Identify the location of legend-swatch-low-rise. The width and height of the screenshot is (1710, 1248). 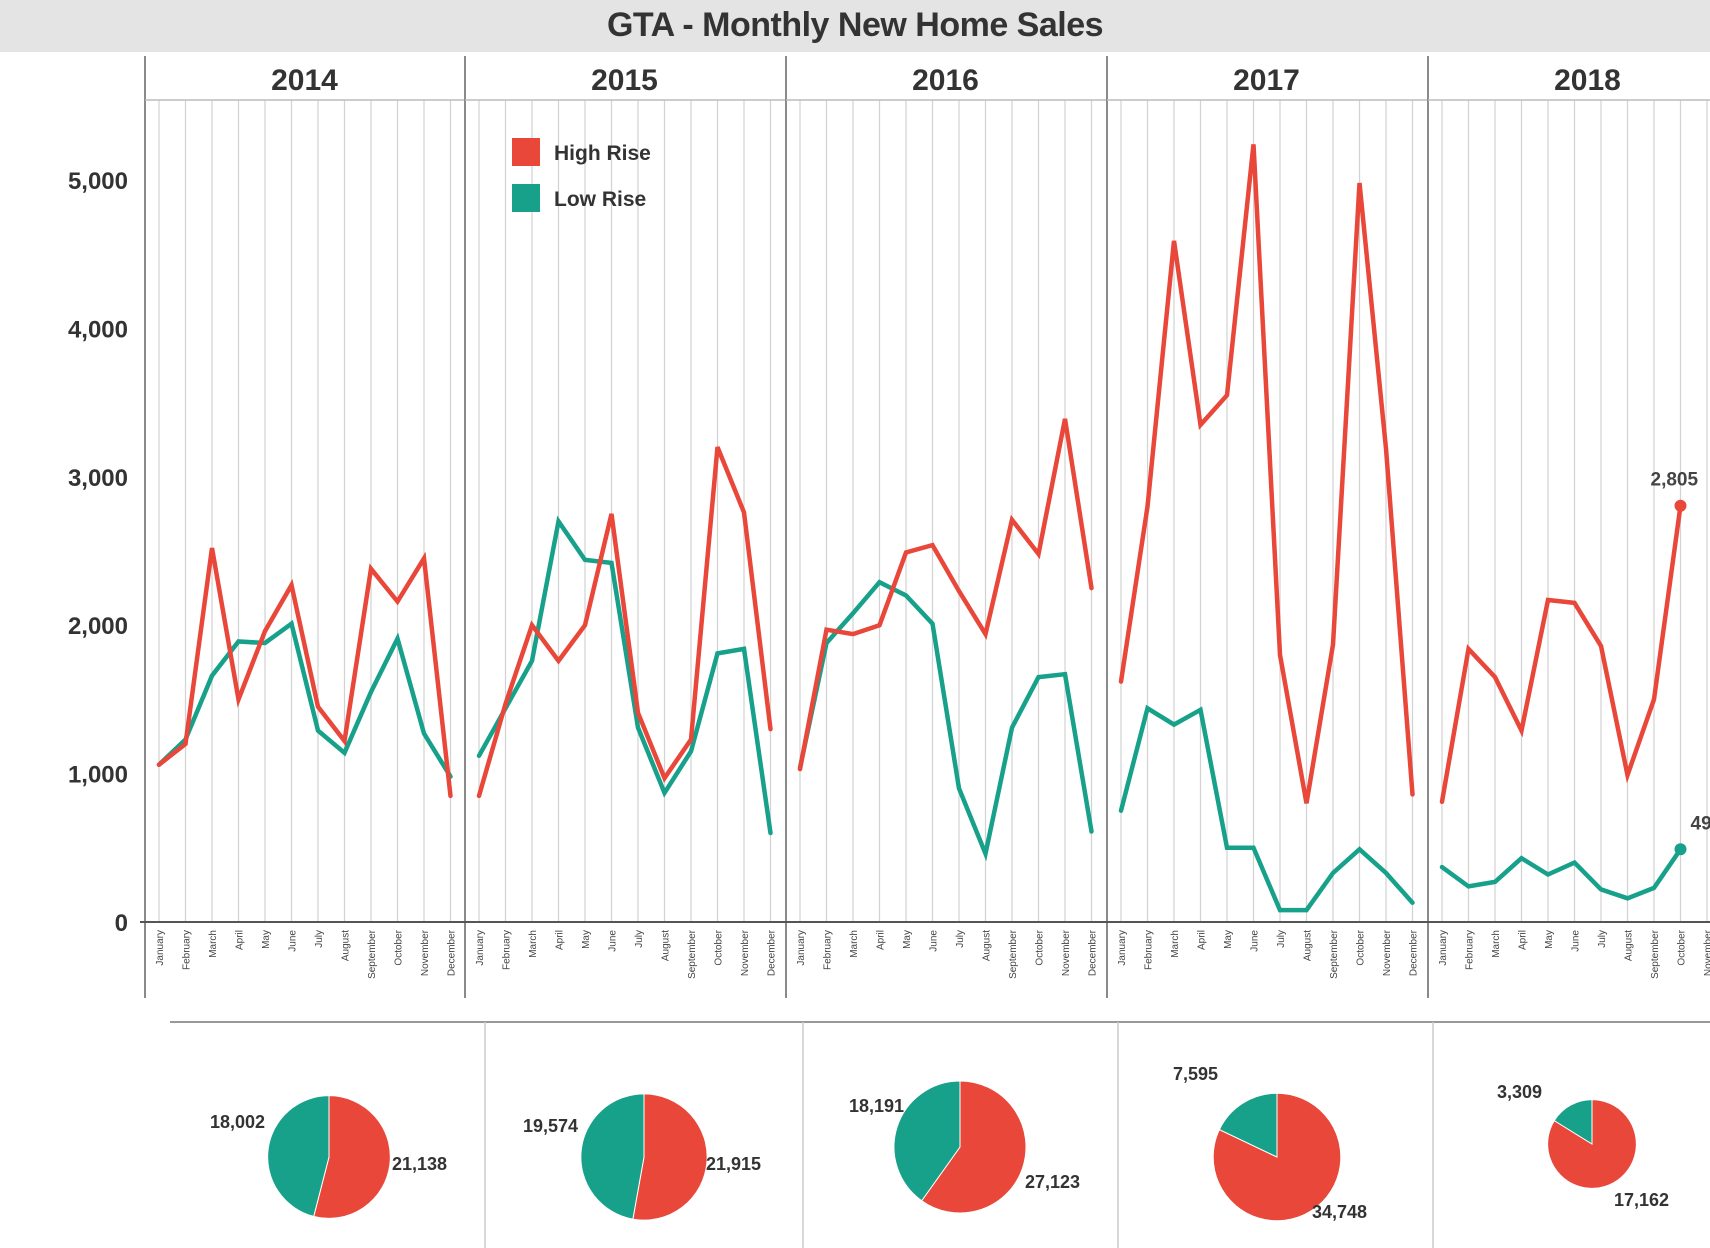
(526, 198).